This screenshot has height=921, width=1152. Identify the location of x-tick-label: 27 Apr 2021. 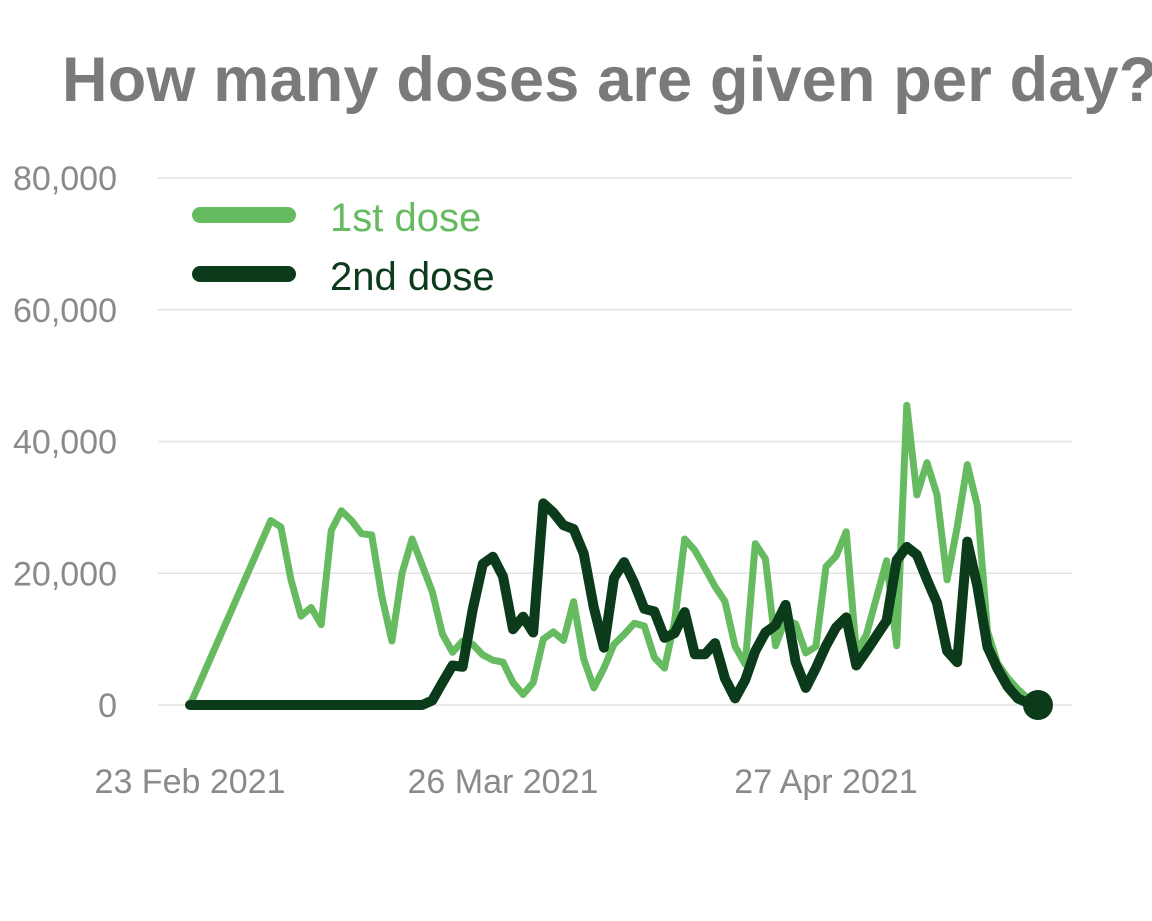
(825, 782).